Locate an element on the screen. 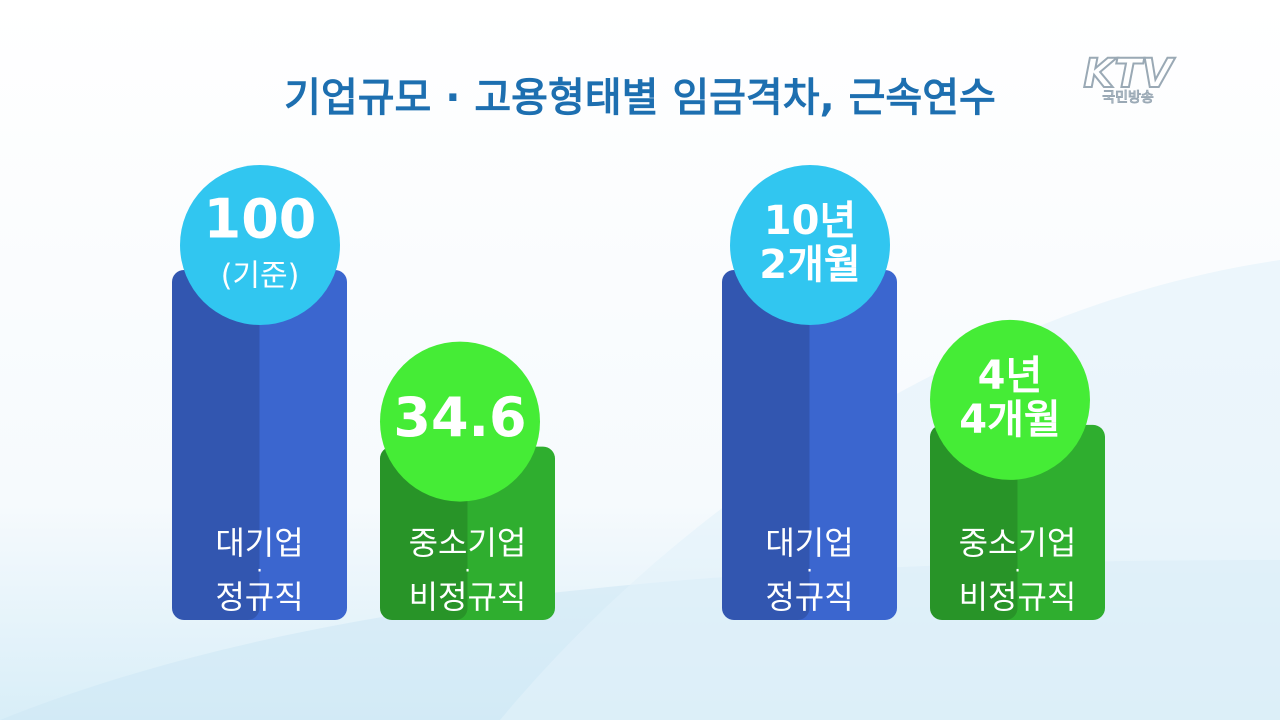 This screenshot has height=724, width=1280. value-label: 10년 2개월 is located at coordinates (809, 243).